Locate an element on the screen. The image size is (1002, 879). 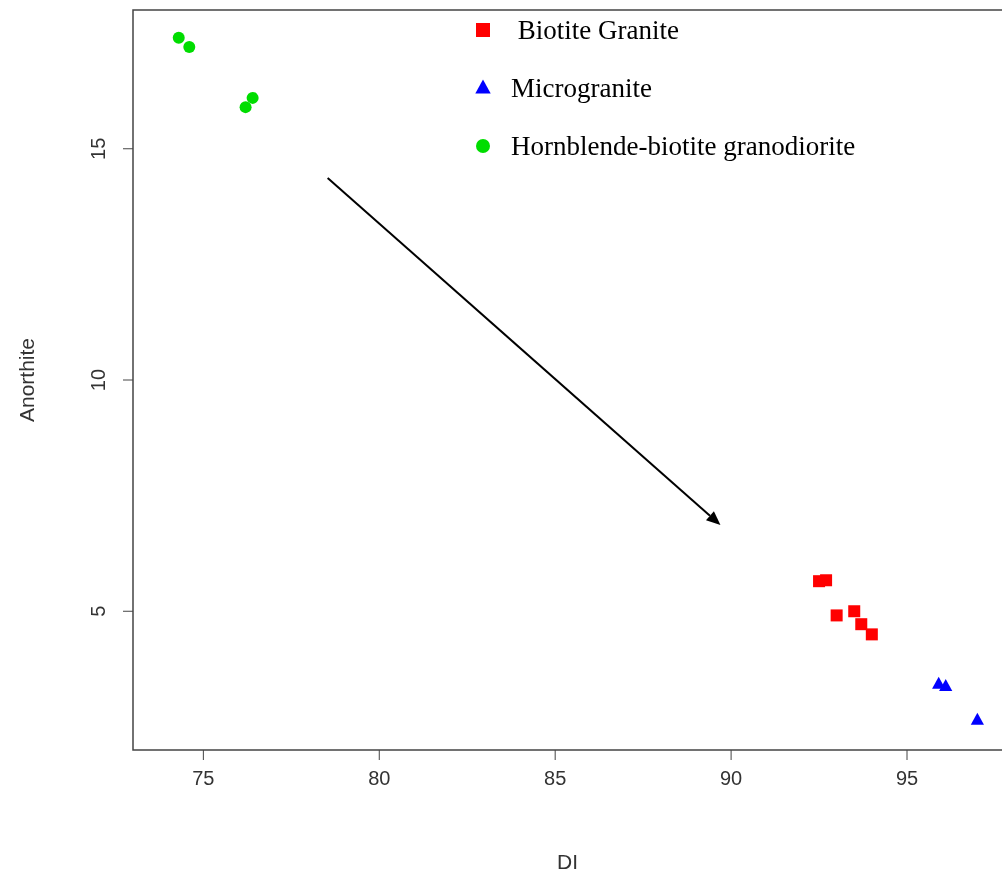
x-axis-title: DI is located at coordinates (567, 861).